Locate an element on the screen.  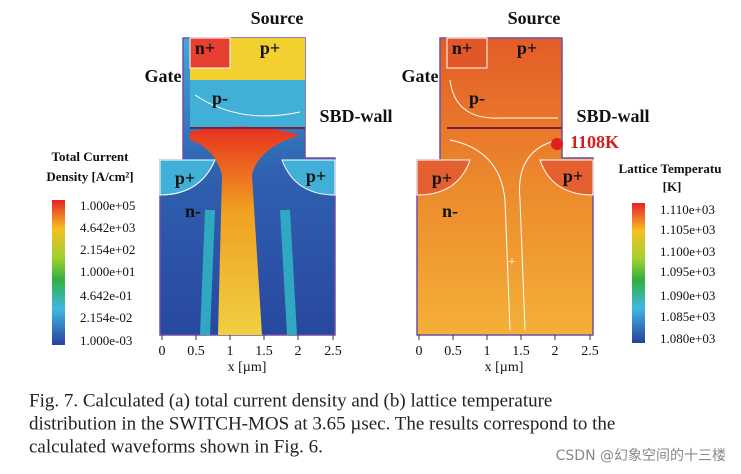
colorbar-tick-label: 1.000e-03 is located at coordinates (106, 340).